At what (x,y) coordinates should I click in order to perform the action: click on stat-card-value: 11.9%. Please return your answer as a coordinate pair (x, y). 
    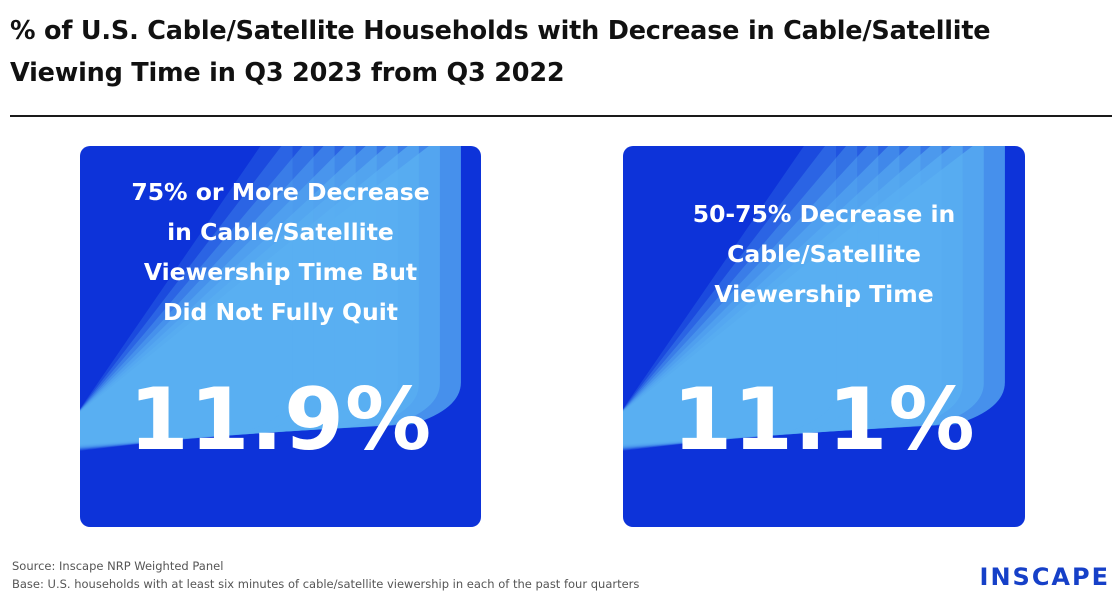
    Looking at the image, I should click on (280, 420).